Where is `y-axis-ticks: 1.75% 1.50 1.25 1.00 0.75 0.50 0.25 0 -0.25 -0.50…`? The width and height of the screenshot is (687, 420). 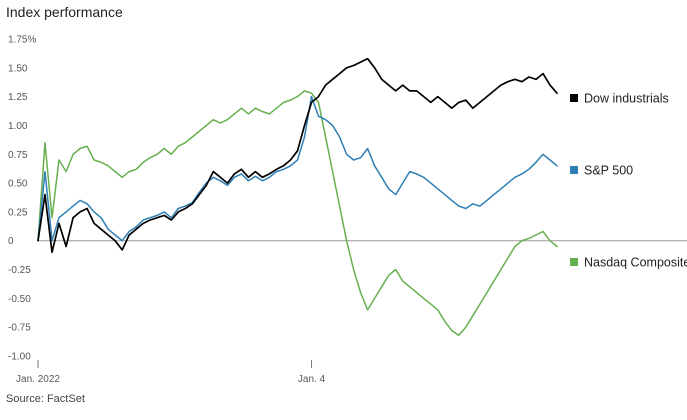
y-axis-ticks: 1.75% 1.50 1.25 1.00 0.75 0.50 0.25 0 -0.25 -0.50… is located at coordinates (22, 199).